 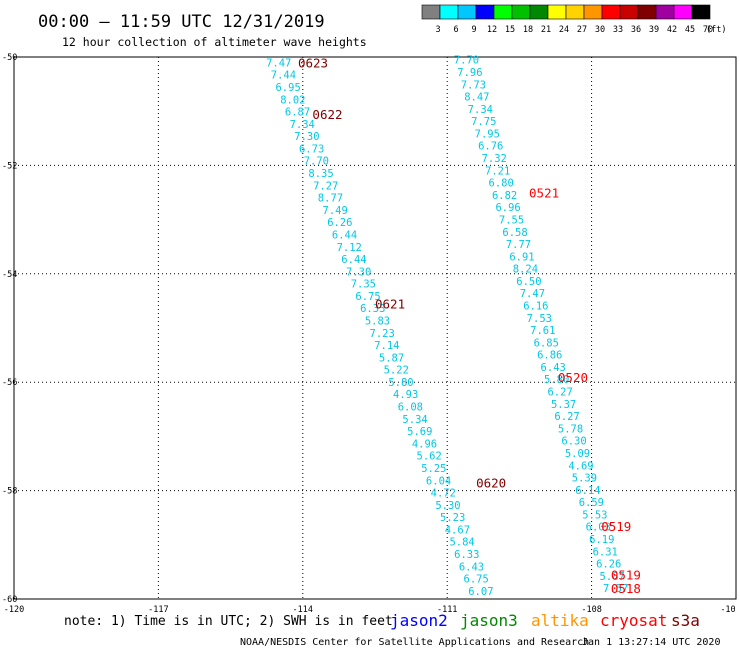 I want to click on y-tick-label: -50, so click(x=9, y=58).